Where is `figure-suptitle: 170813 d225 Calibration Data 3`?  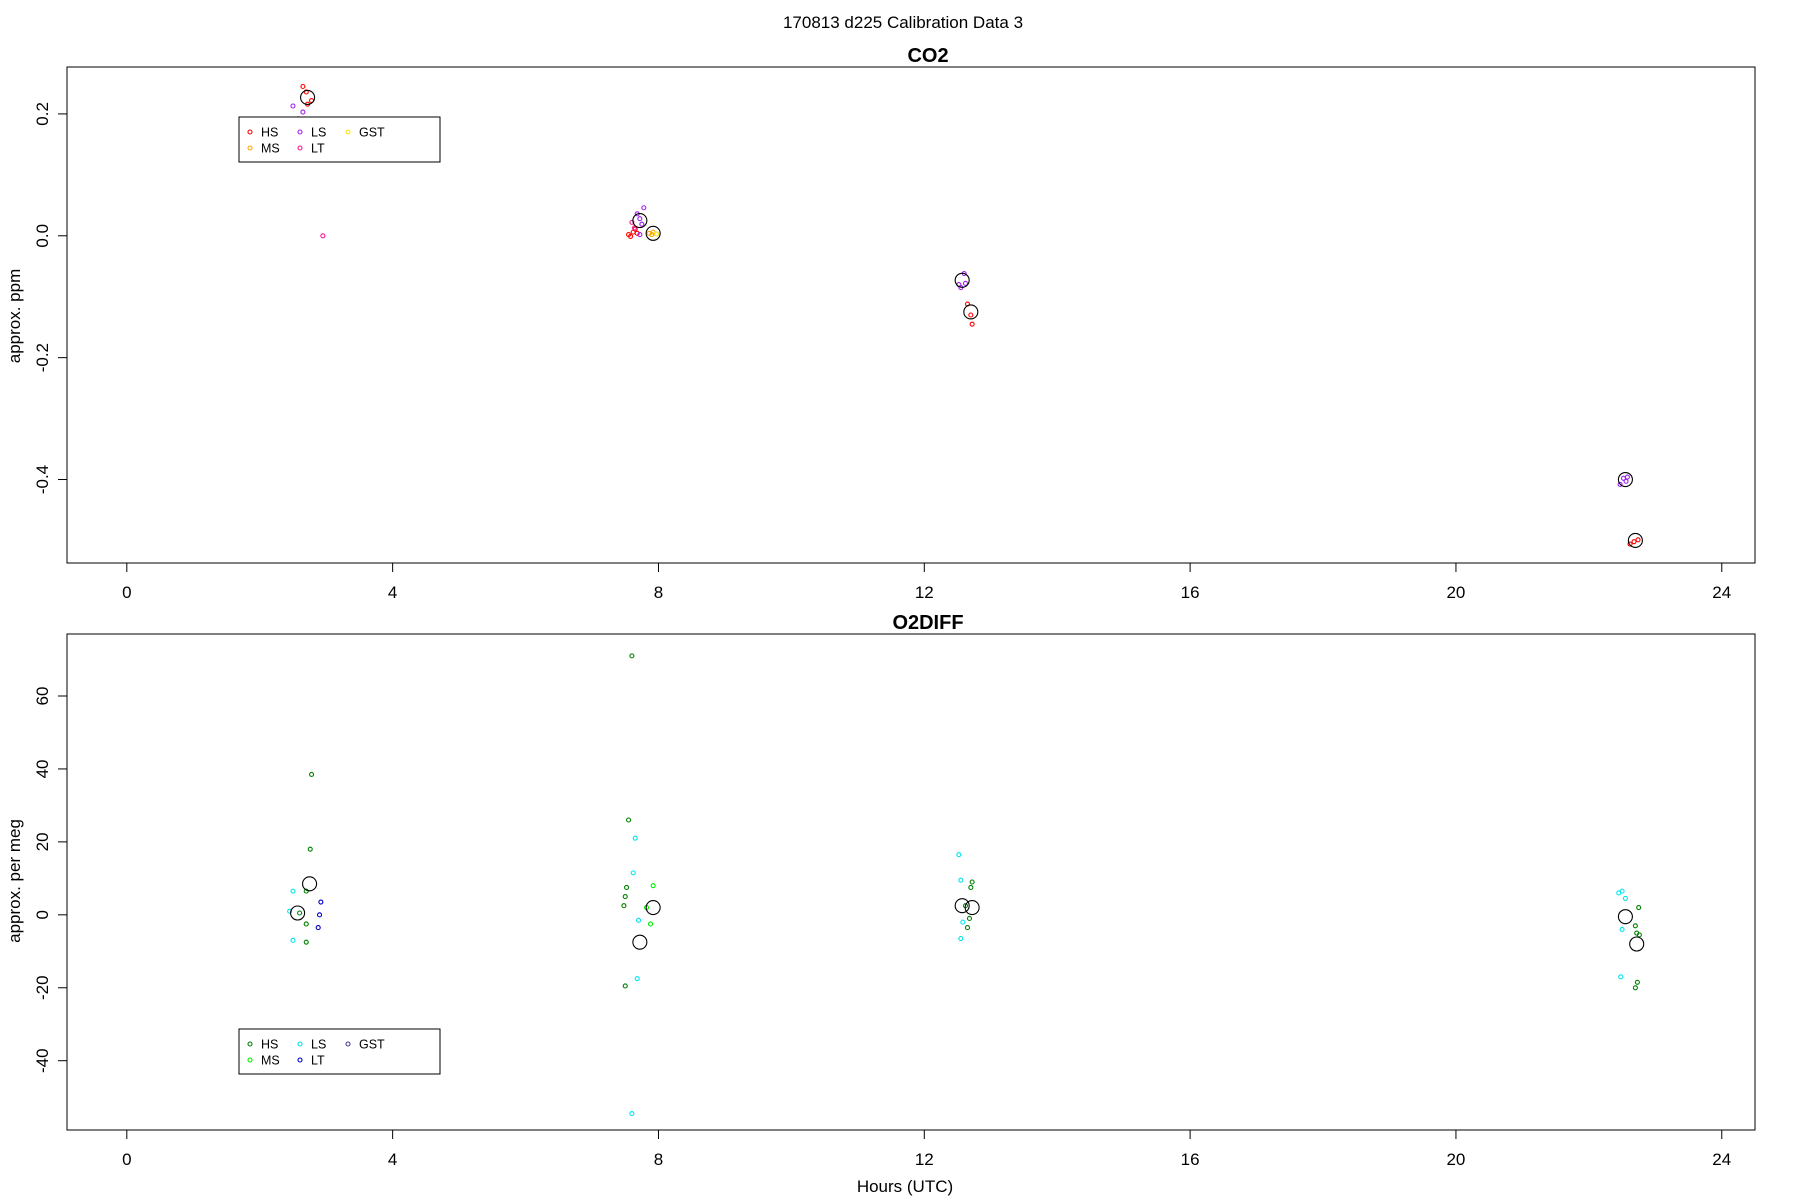 figure-suptitle: 170813 d225 Calibration Data 3 is located at coordinates (903, 22).